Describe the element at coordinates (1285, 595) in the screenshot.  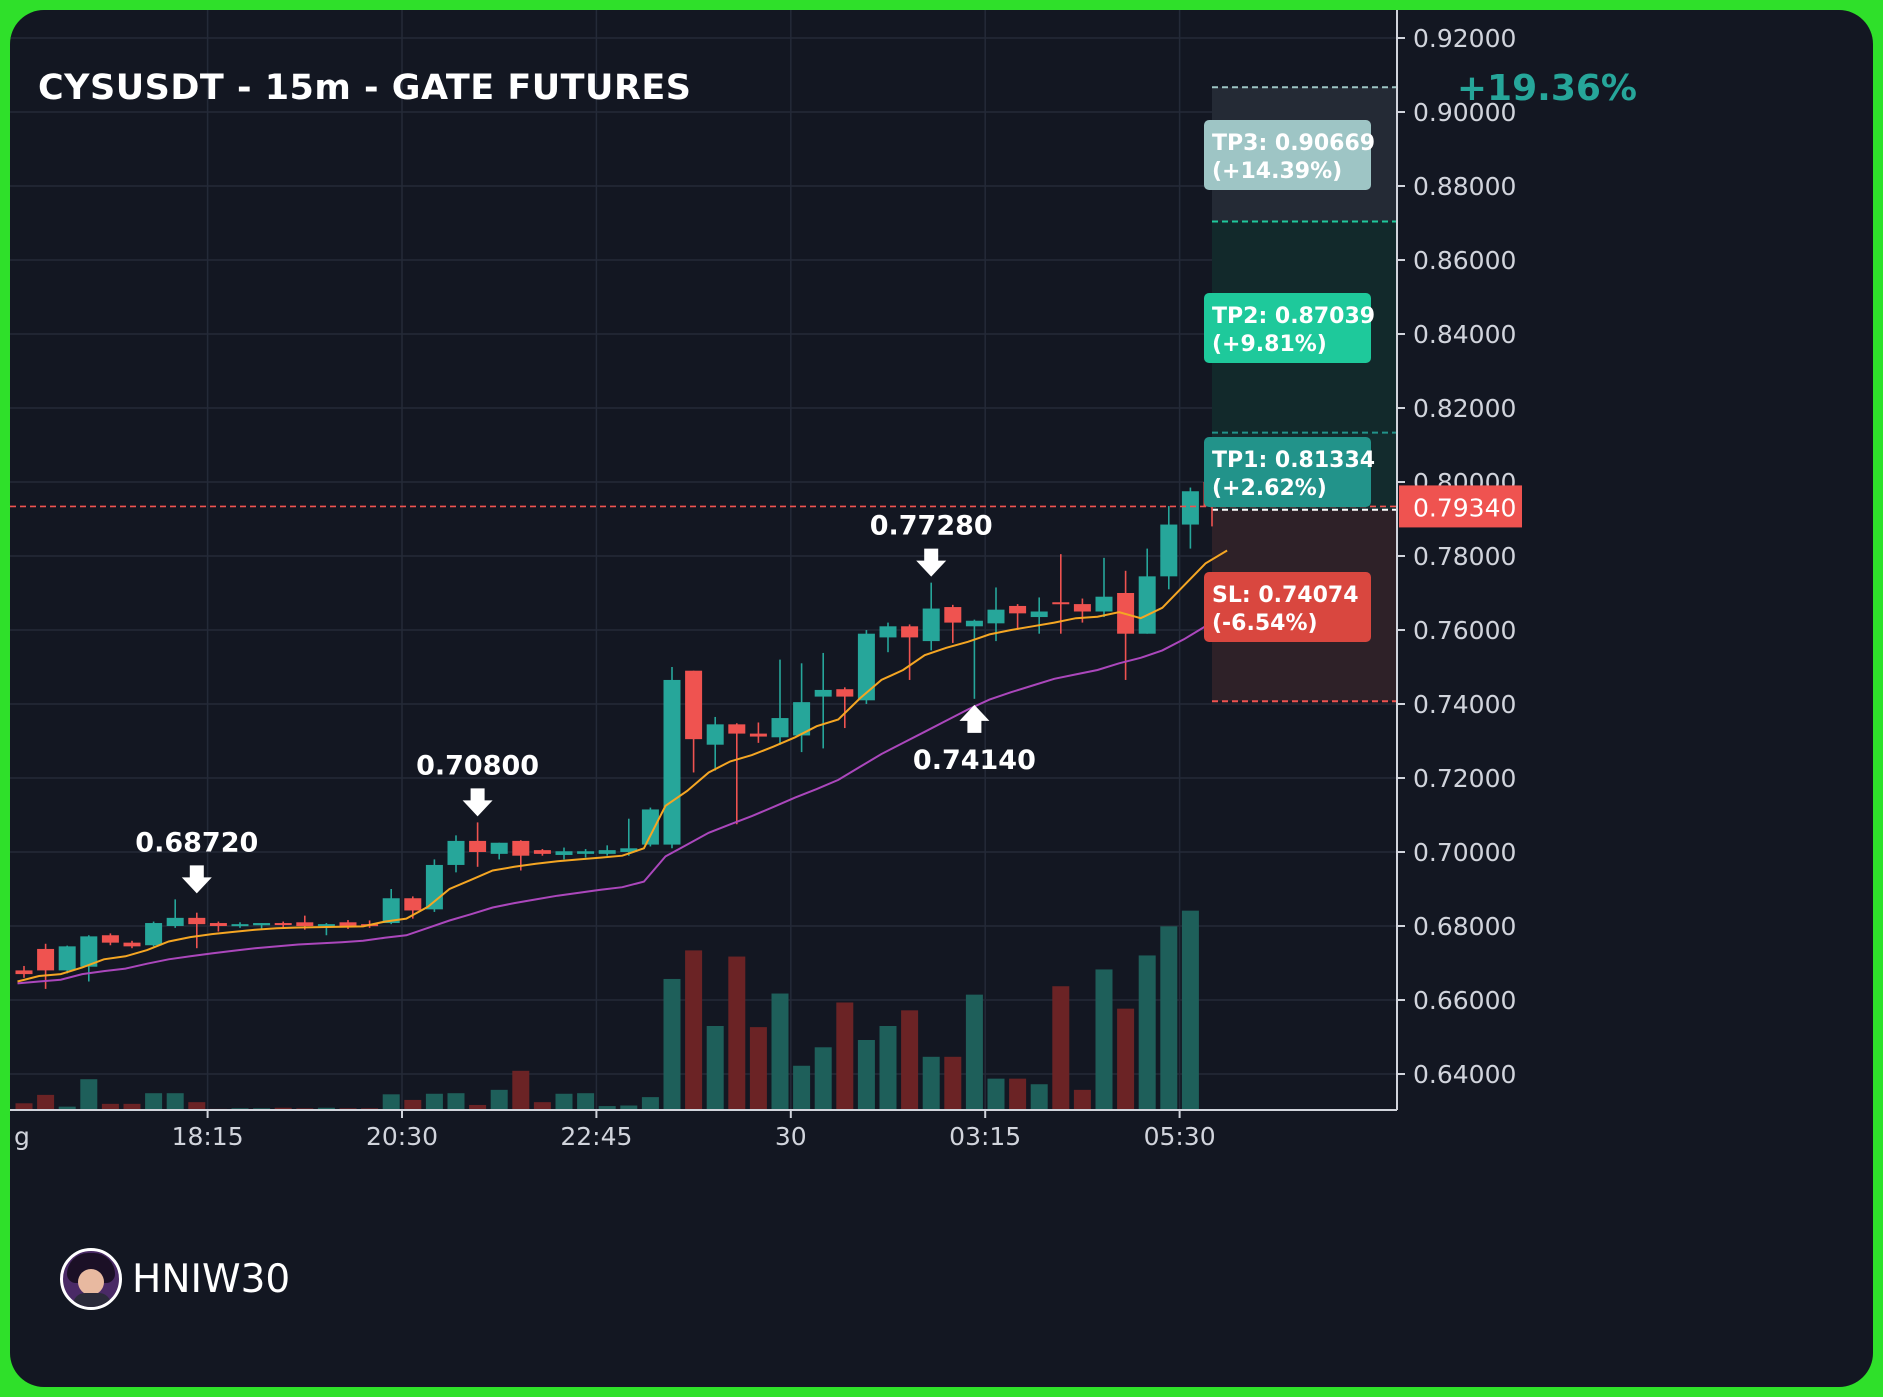
I see `sl-label-price: SL: 0.74074` at that location.